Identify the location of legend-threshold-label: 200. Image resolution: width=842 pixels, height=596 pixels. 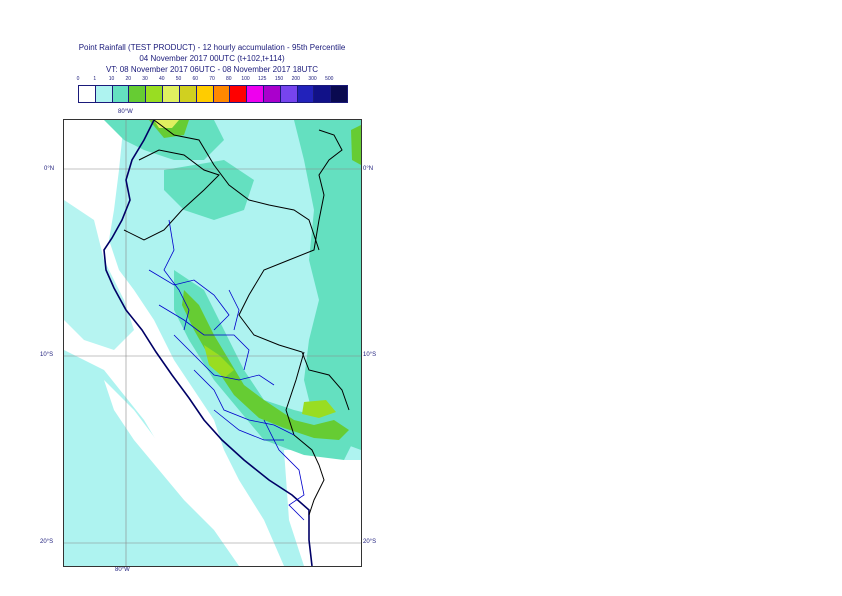
(295, 79).